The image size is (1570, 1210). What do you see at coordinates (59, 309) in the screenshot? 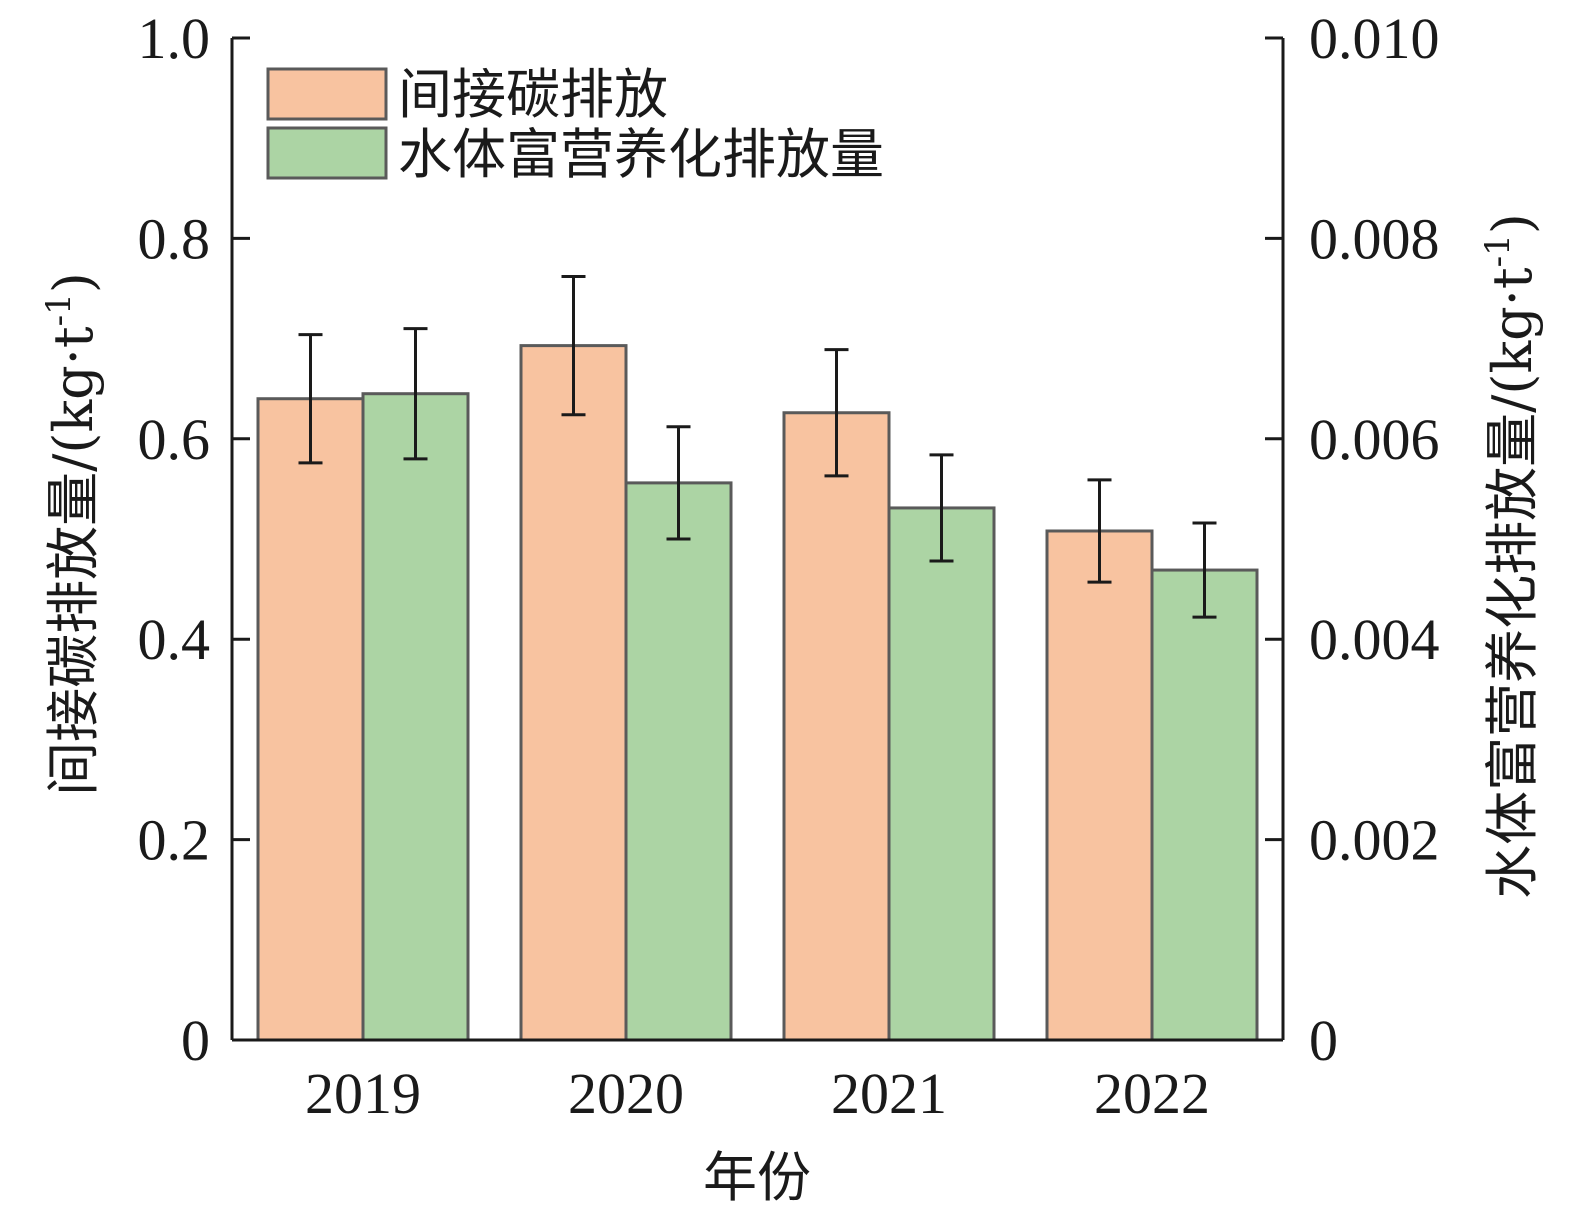
I see `left-axis-title-sup: -1` at bounding box center [59, 309].